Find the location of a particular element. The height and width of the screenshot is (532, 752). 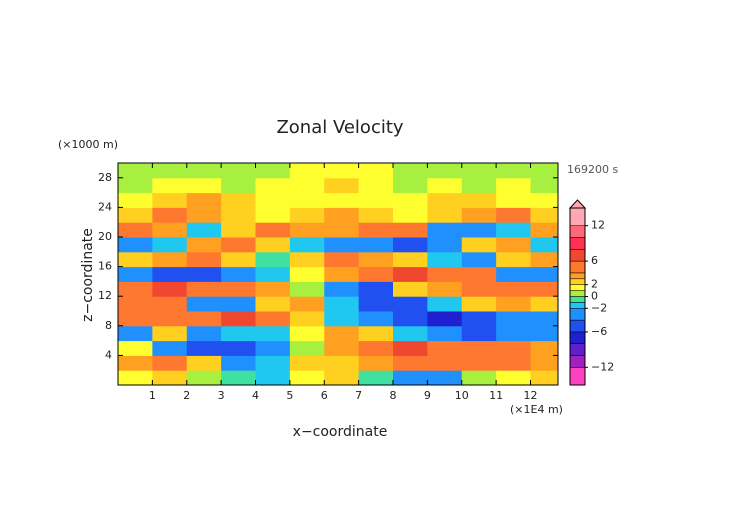

colorbar-tick-label: 12 is located at coordinates (598, 225).